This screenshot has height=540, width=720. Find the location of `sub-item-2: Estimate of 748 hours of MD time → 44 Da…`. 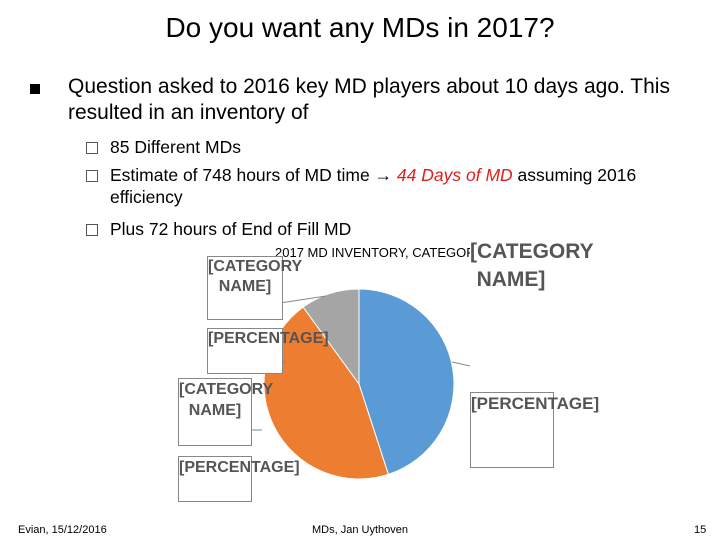

sub-item-2: Estimate of 748 hours of MD time → 44 Da… is located at coordinates (390, 186).